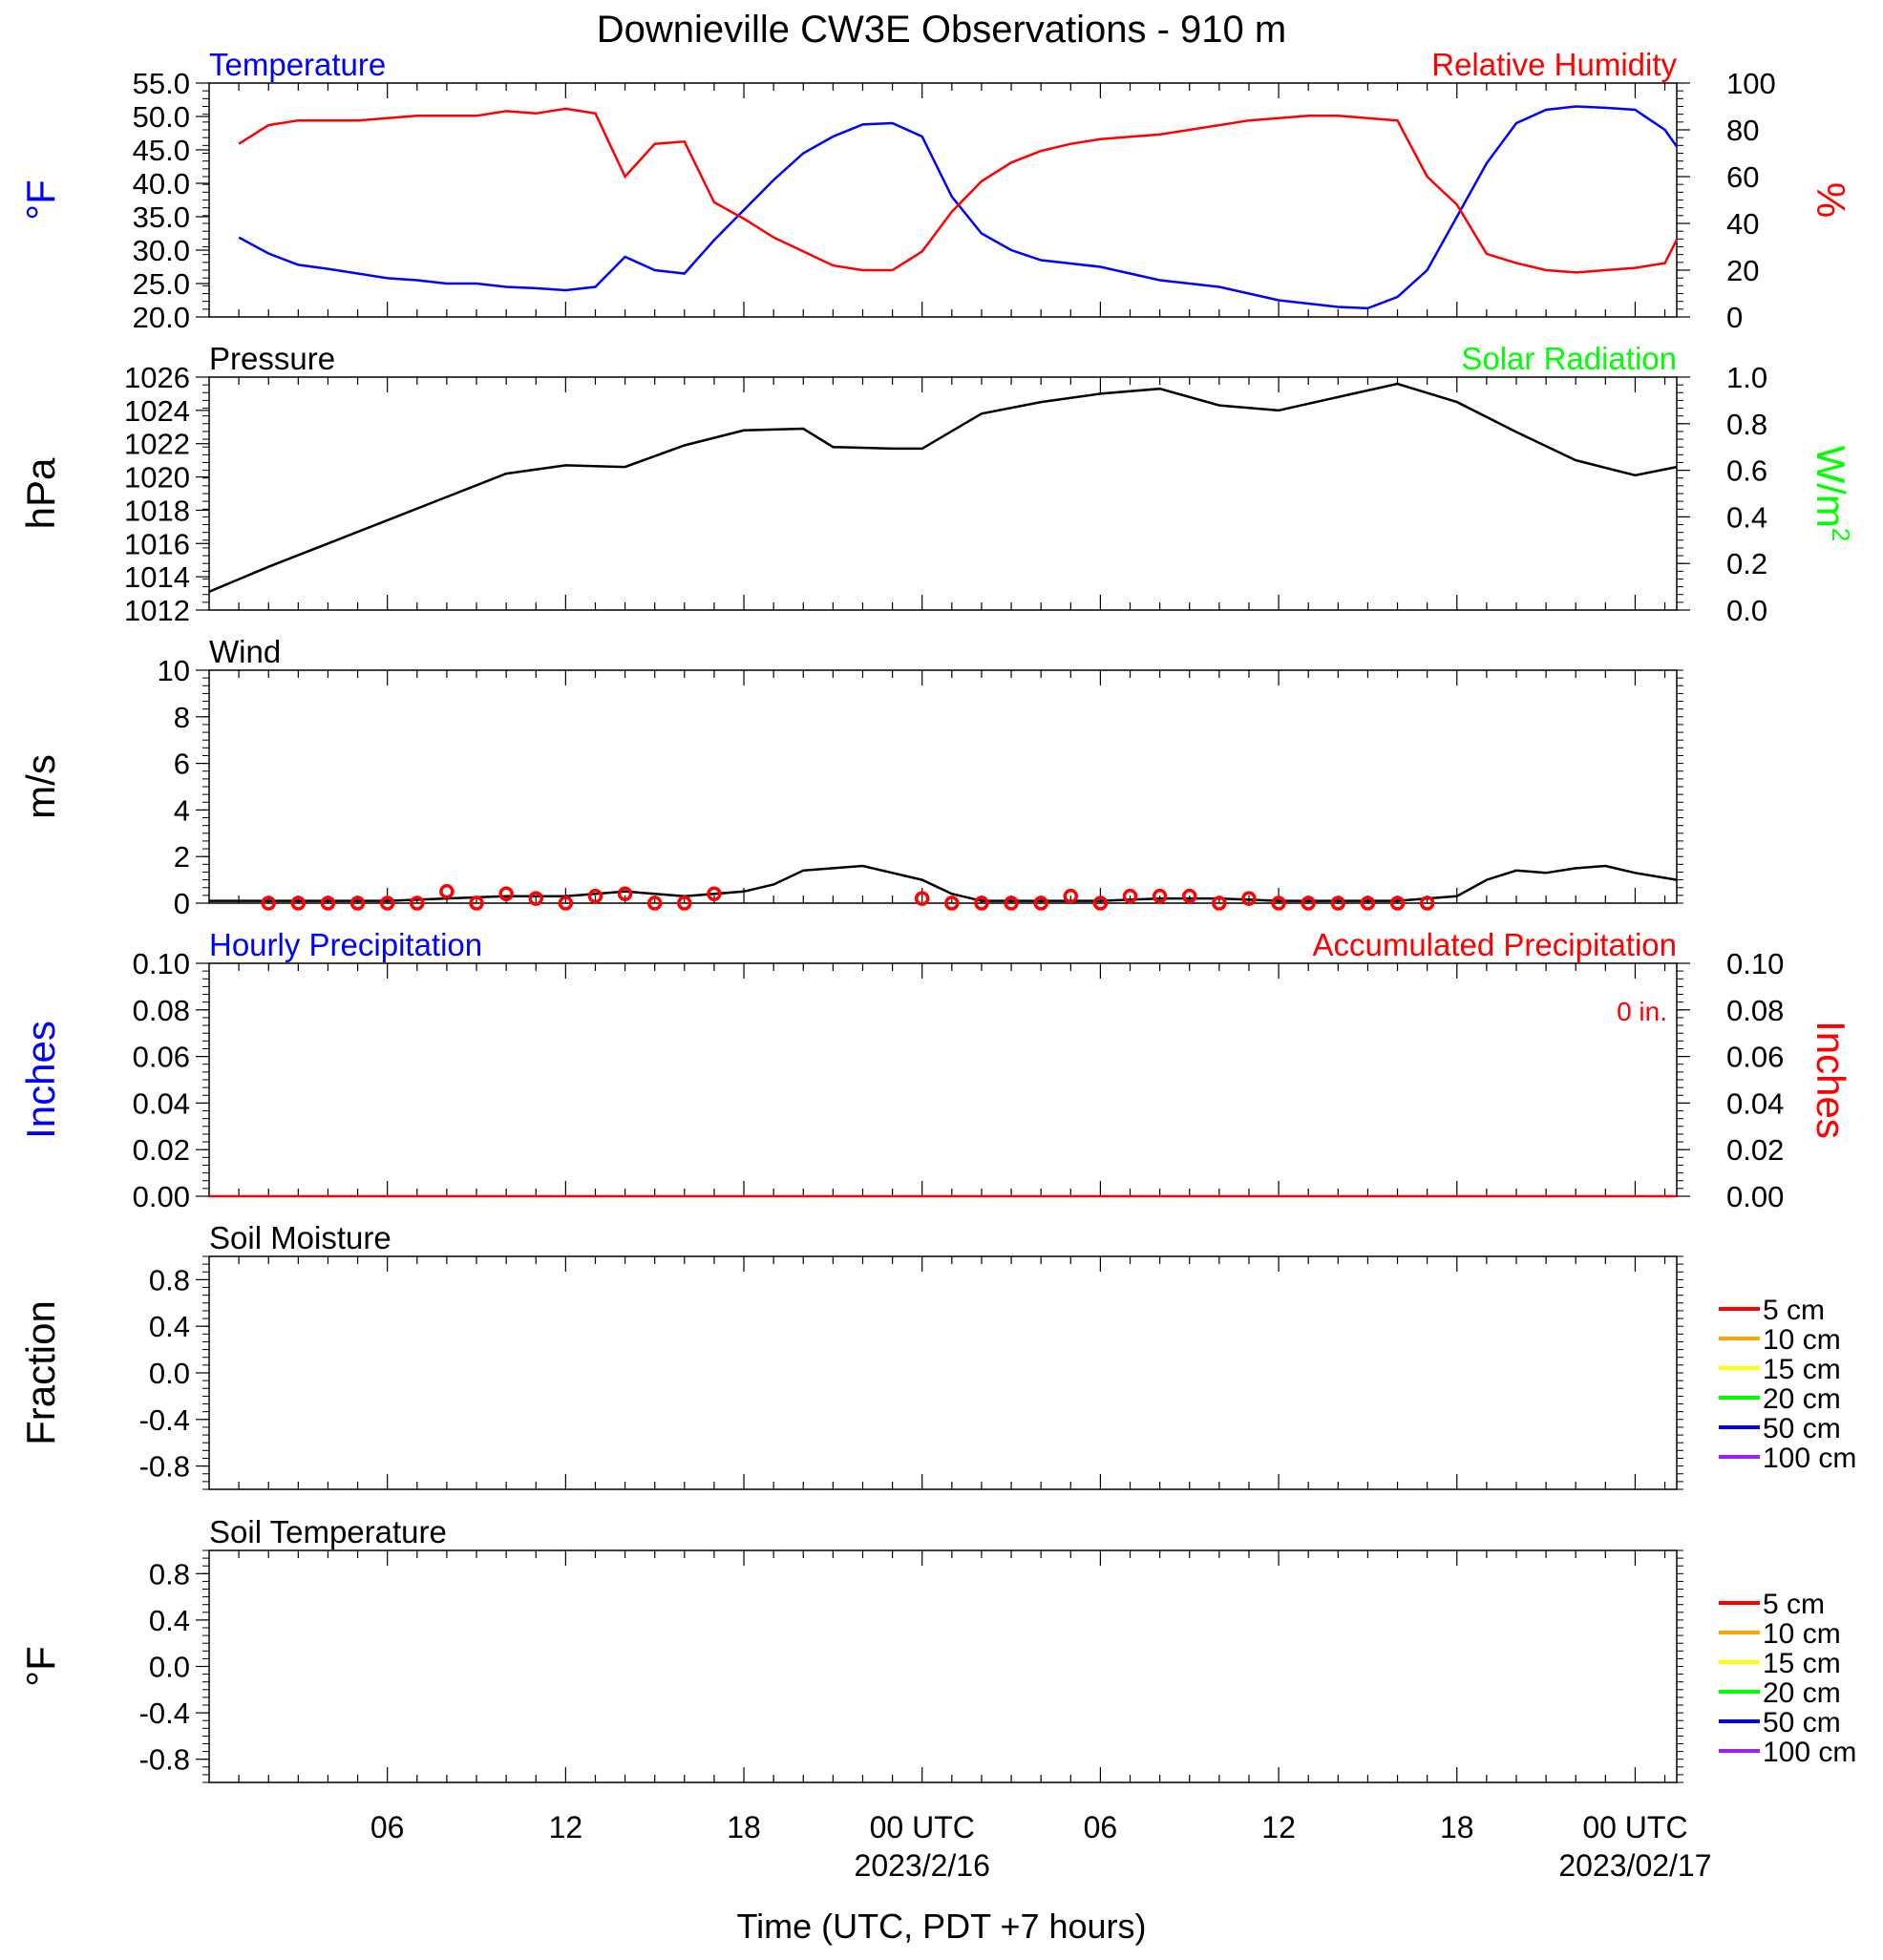 The height and width of the screenshot is (1960, 1883). What do you see at coordinates (922, 1827) in the screenshot?
I see `x-tick-label: 00 UTC` at bounding box center [922, 1827].